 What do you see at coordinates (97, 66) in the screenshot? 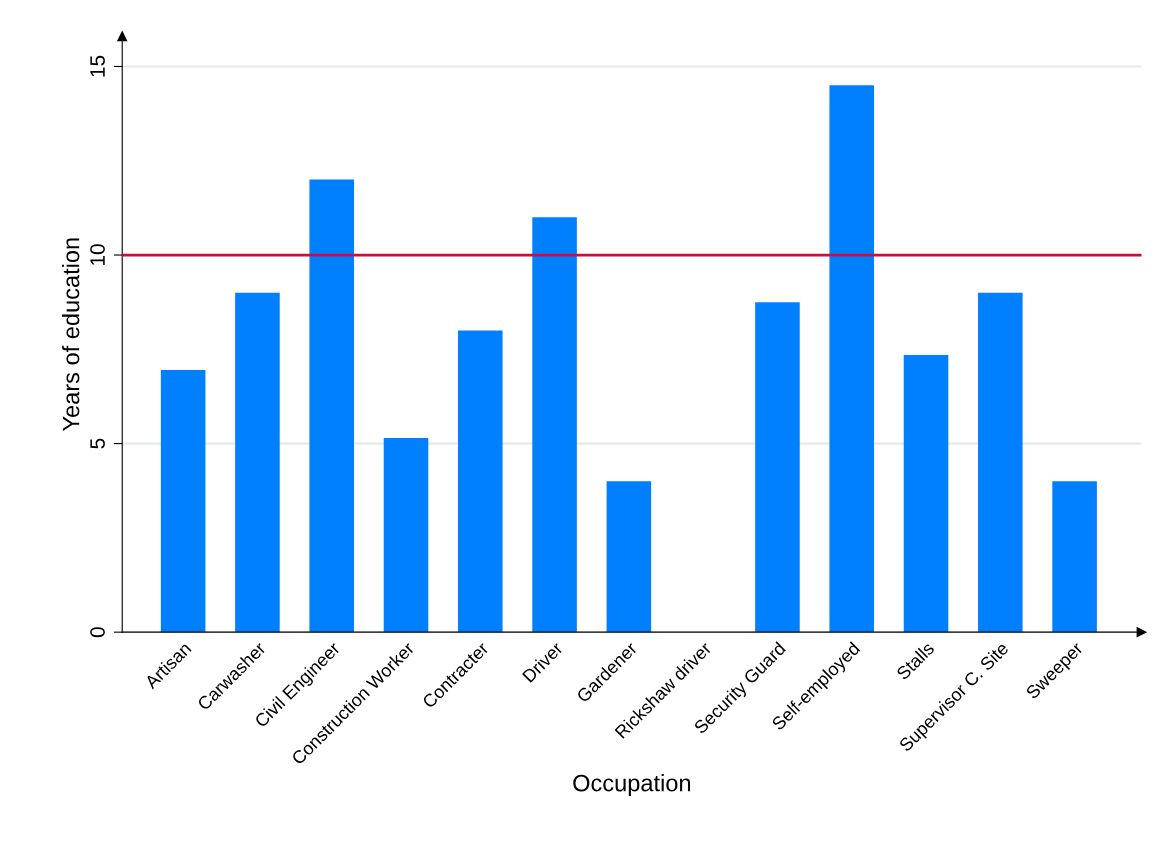
I see `y-tick-label: 15` at bounding box center [97, 66].